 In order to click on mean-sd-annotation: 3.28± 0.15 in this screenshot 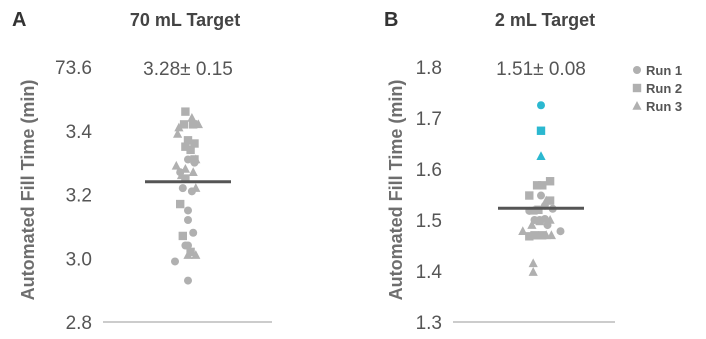, I will do `click(188, 69)`.